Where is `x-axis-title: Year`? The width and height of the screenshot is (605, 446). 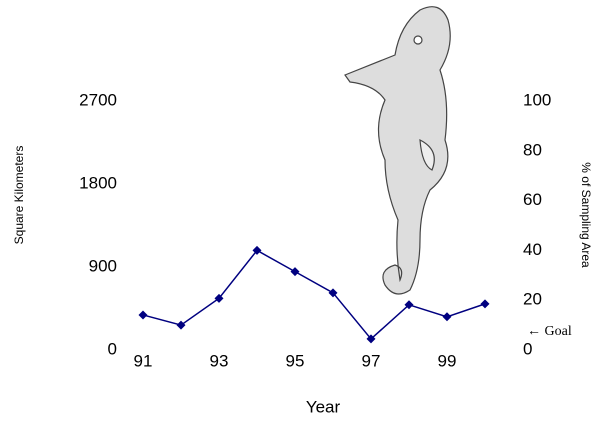 x-axis-title: Year is located at coordinates (323, 406).